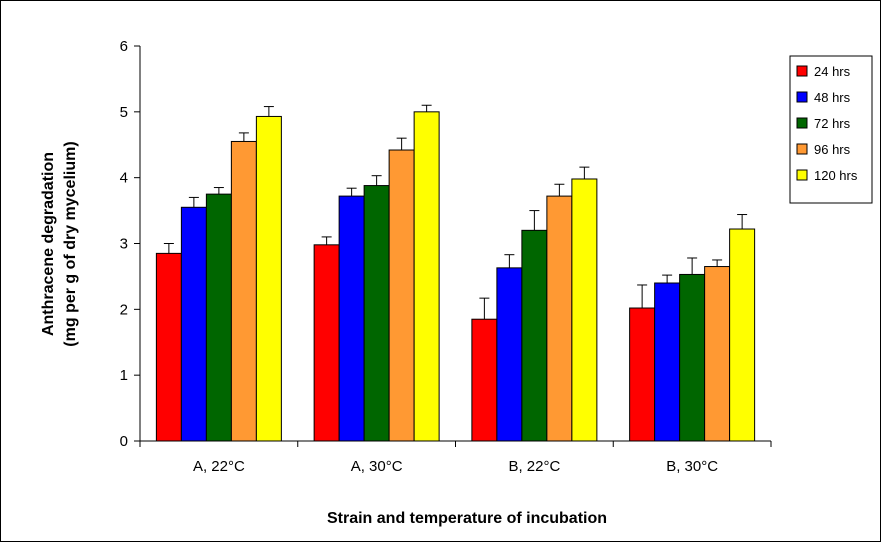  I want to click on y-tick-label: 0, so click(124, 441).